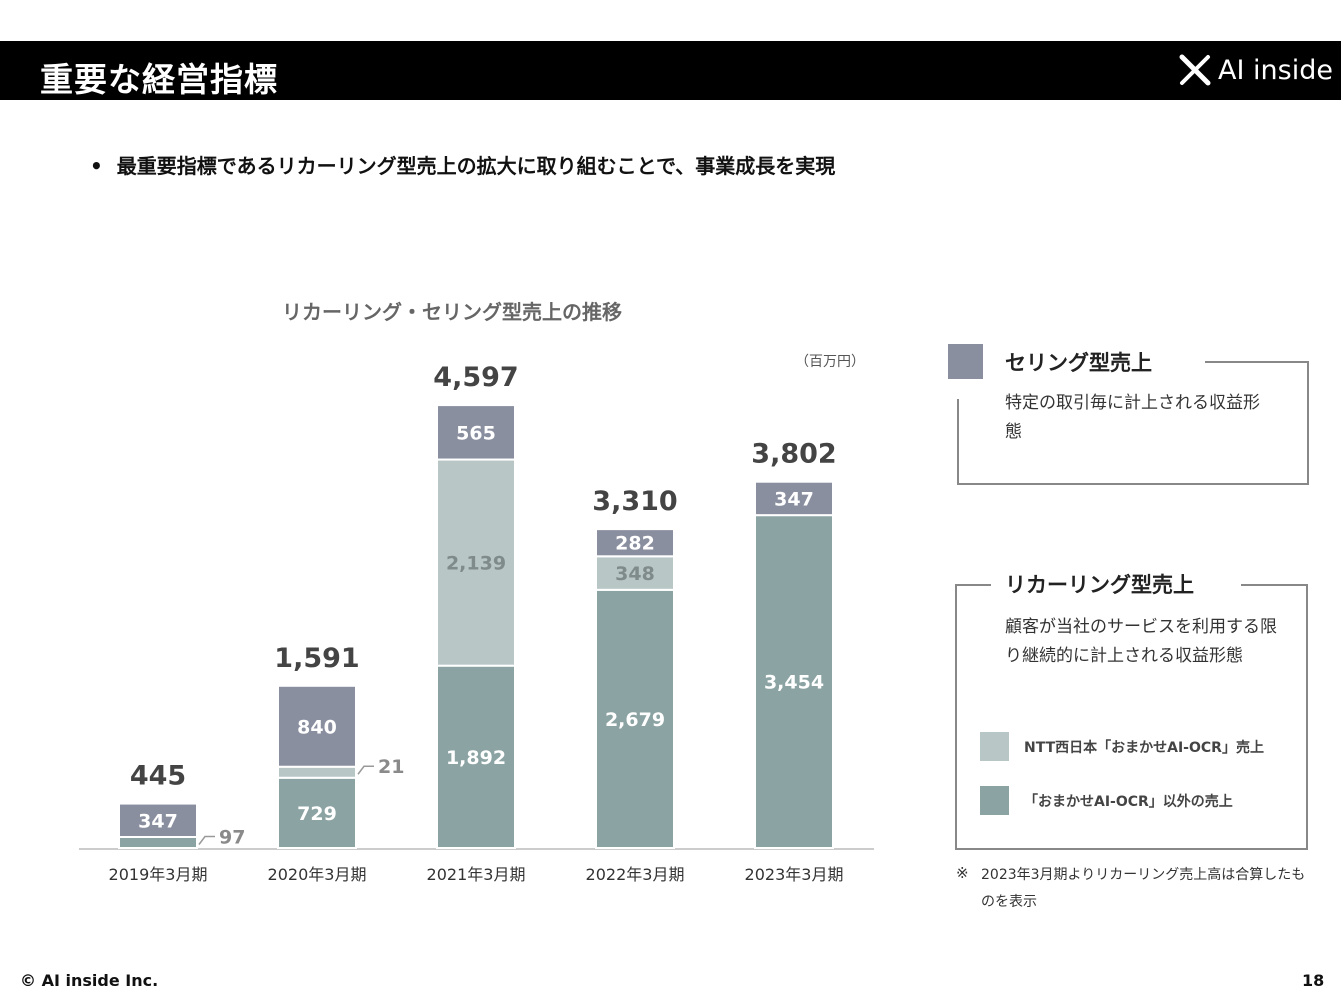 This screenshot has height=1002, width=1341. What do you see at coordinates (635, 874) in the screenshot?
I see `x-tick-label: 2022年3月期` at bounding box center [635, 874].